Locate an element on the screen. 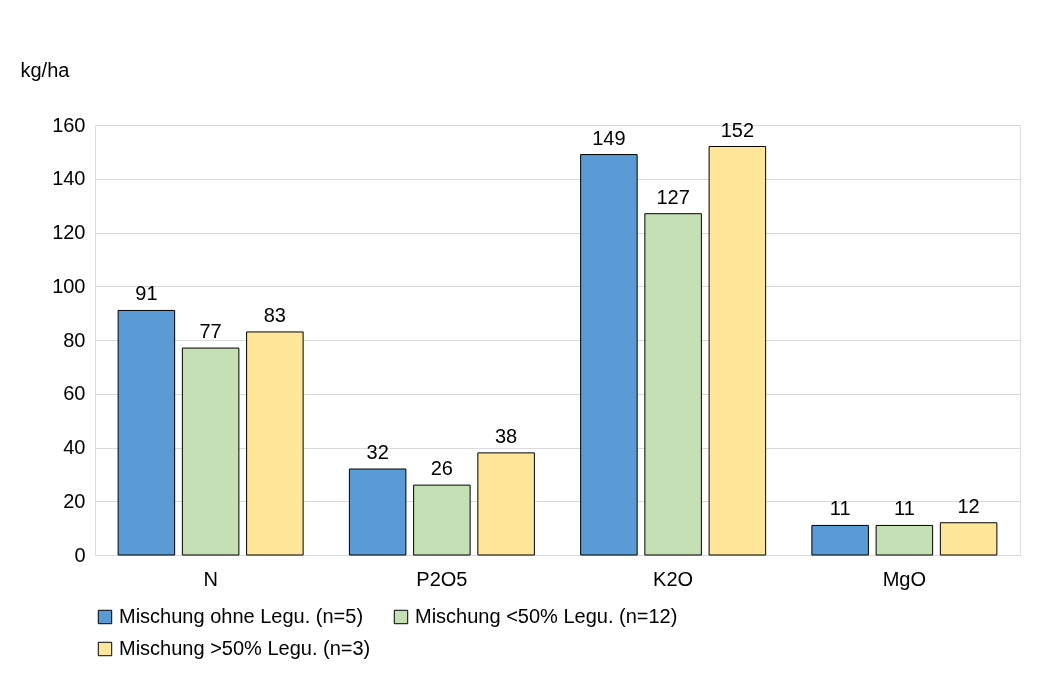 The height and width of the screenshot is (693, 1048). data-label: 32 is located at coordinates (377, 452).